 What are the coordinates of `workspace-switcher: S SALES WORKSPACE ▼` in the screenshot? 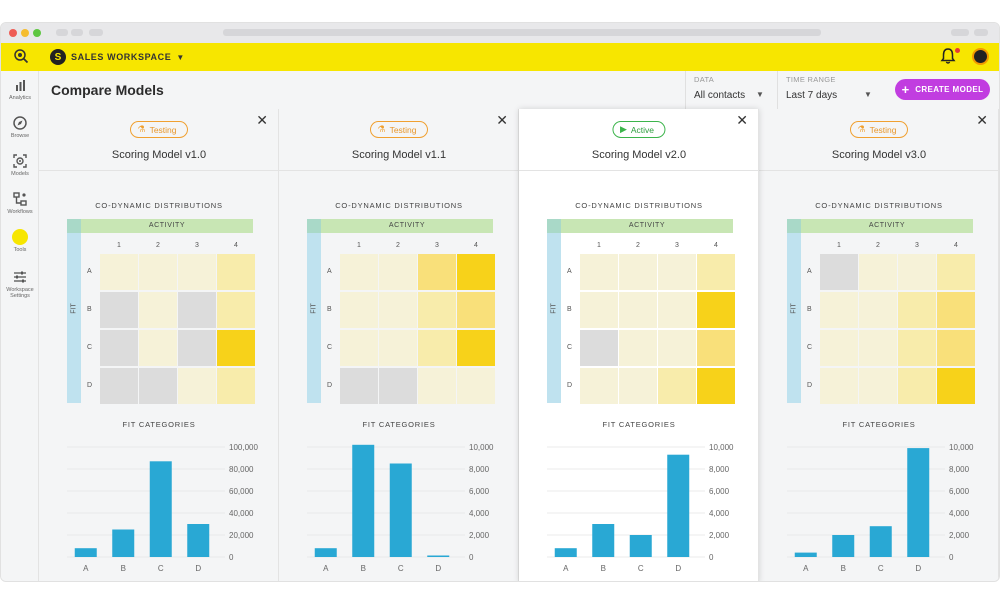 It's located at (117, 57).